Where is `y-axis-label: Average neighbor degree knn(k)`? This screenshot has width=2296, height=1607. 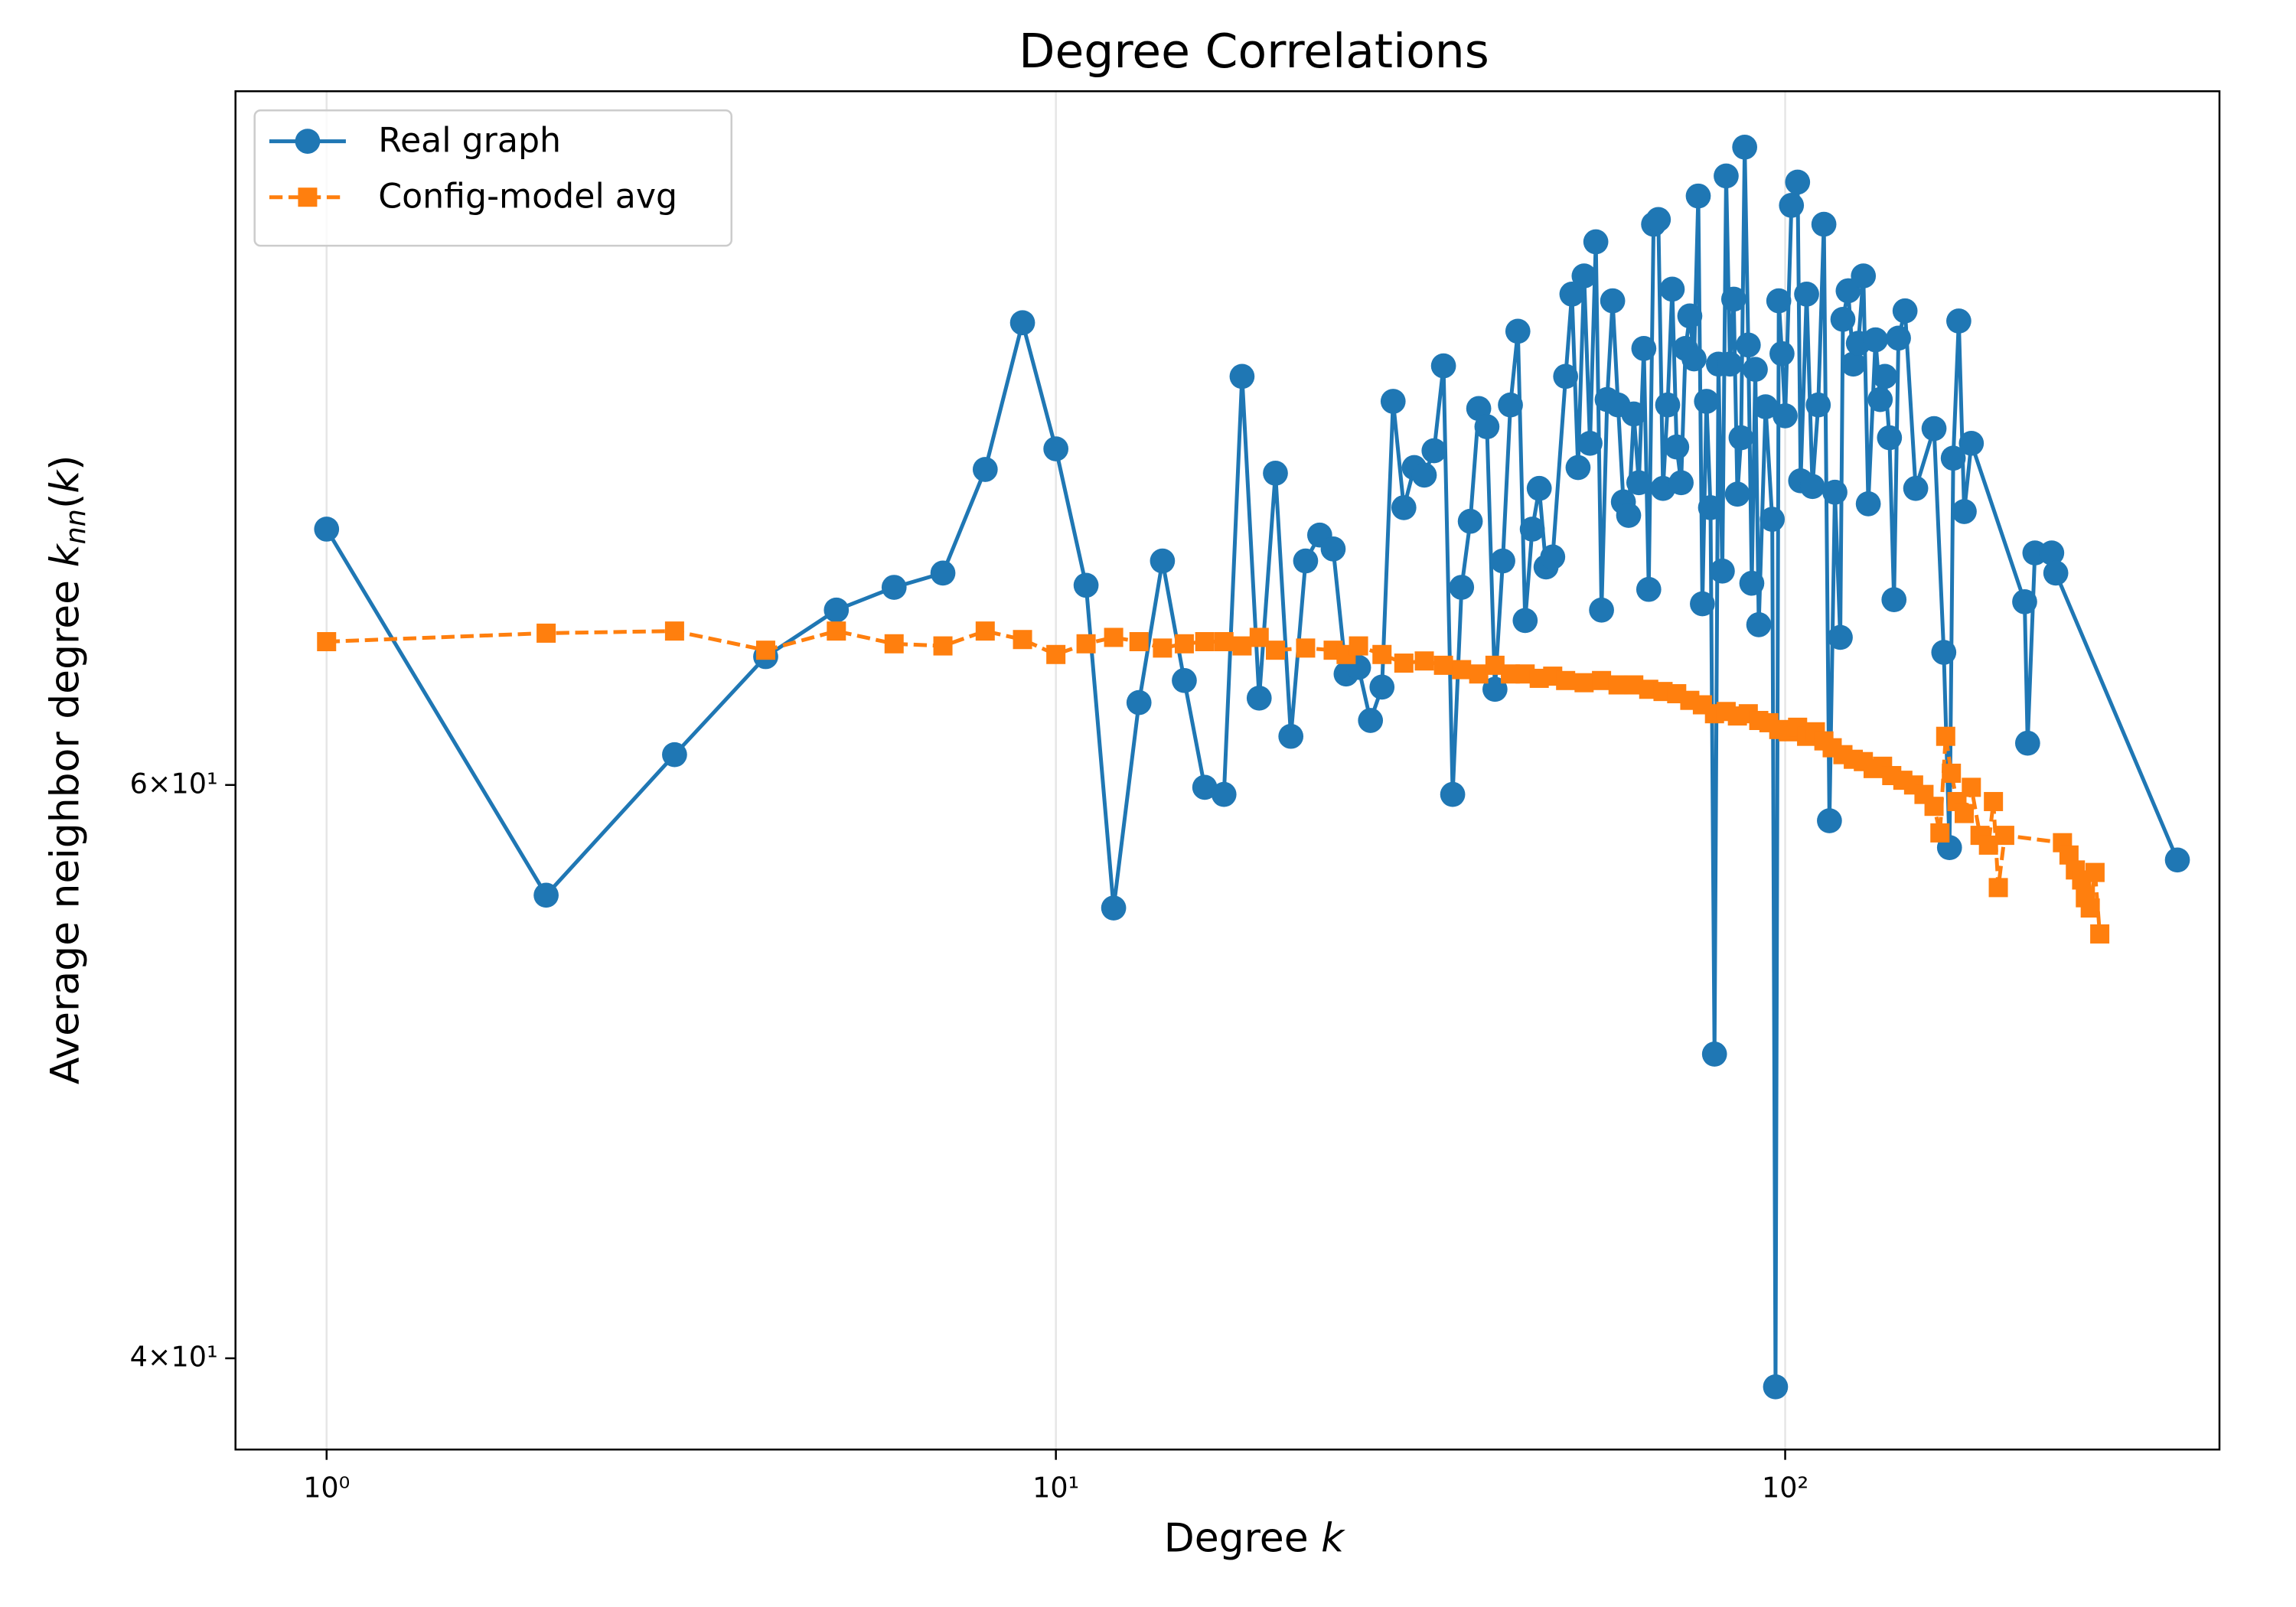
y-axis-label: Average neighbor degree knn(k) is located at coordinates (66, 769).